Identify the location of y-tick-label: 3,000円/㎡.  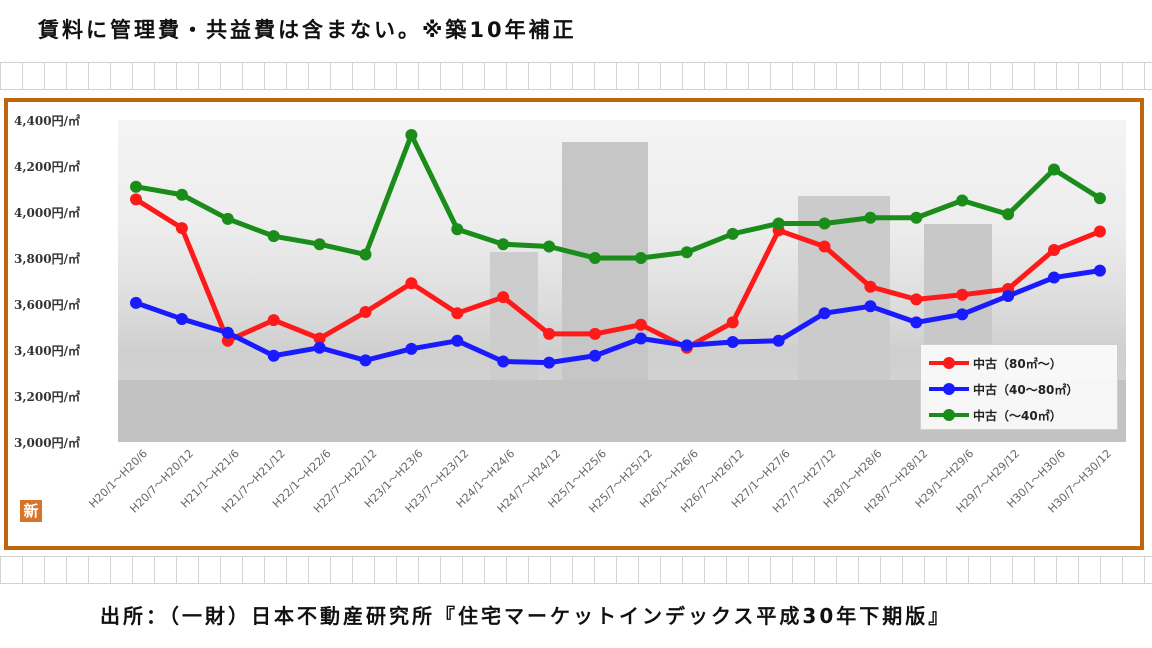
(47, 443).